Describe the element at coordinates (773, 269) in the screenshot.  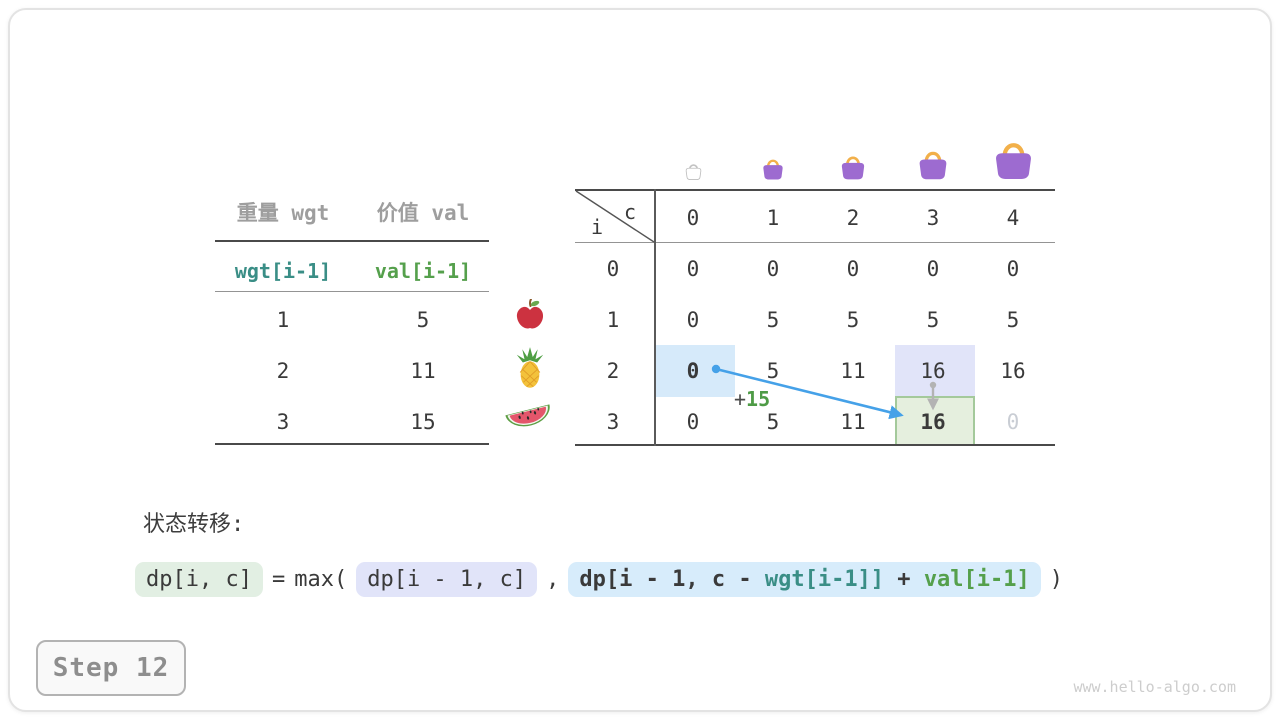
I see `dp-cell-0-1: 0` at that location.